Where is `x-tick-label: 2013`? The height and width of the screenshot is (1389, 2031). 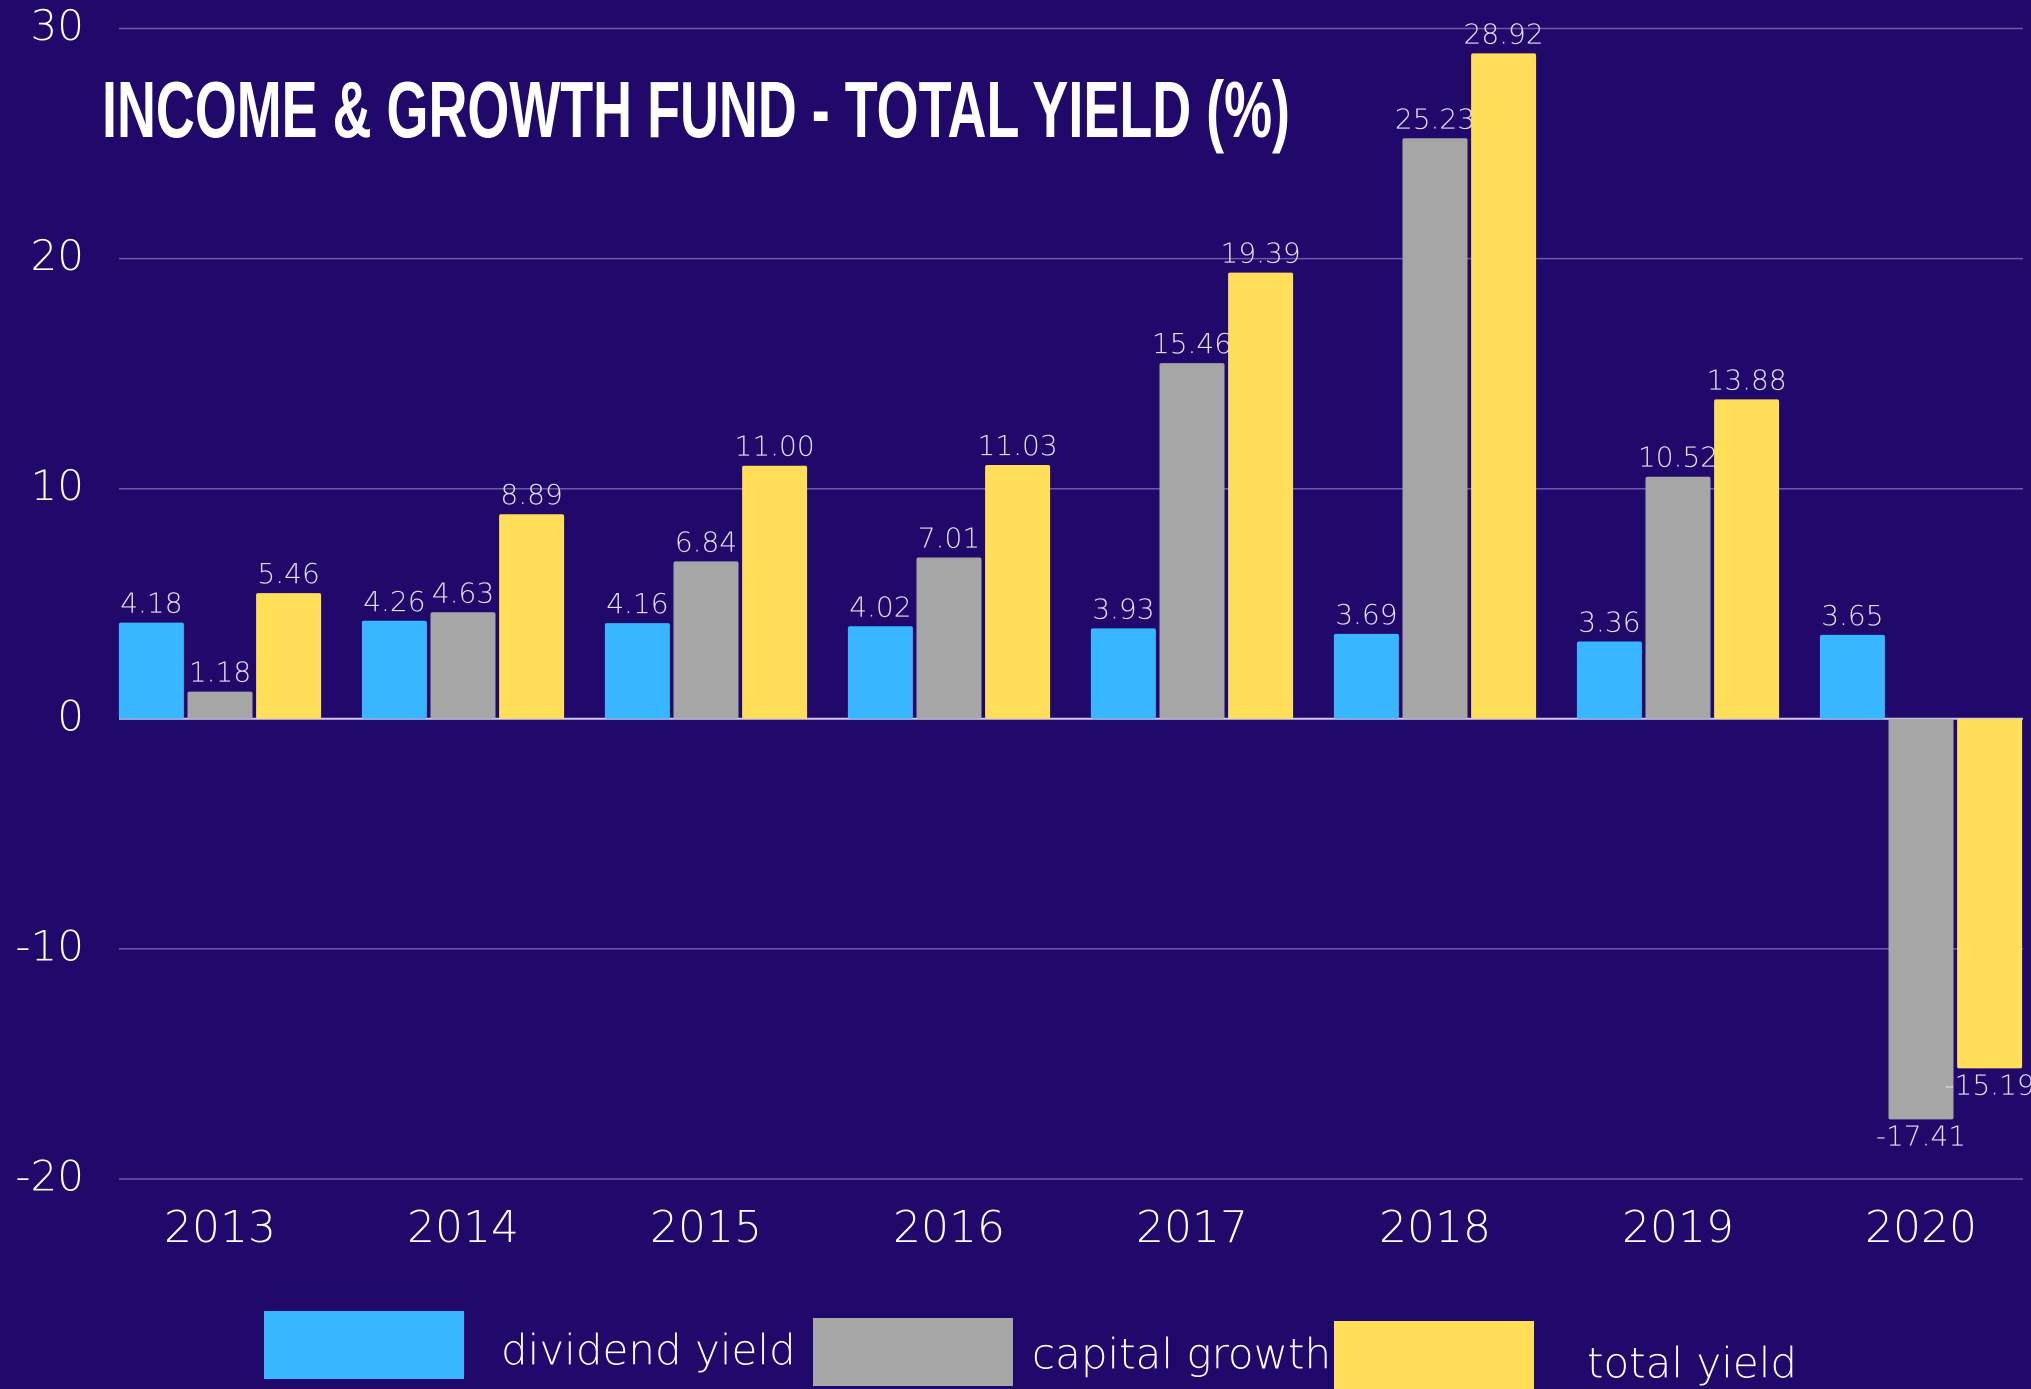 x-tick-label: 2013 is located at coordinates (220, 1227).